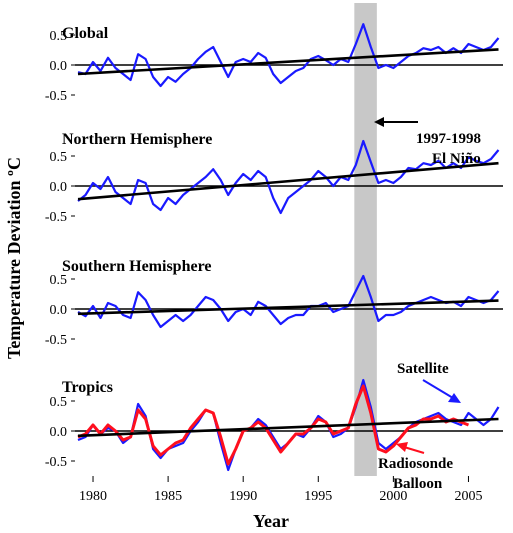 This screenshot has height=533, width=513. I want to click on x-tick-label: 1995, so click(318, 496).